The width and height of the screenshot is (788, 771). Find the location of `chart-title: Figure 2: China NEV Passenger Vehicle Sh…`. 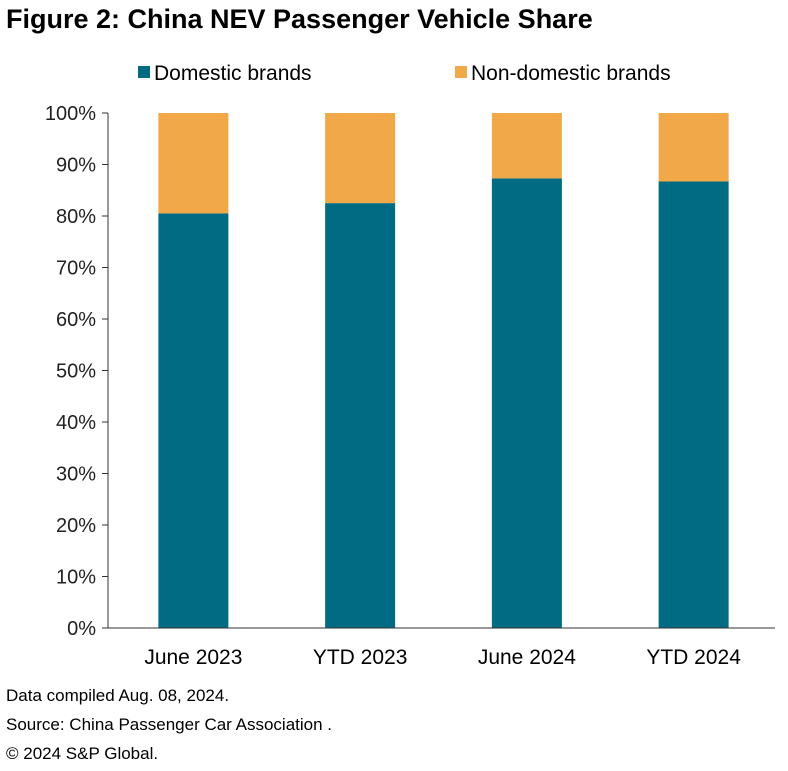

chart-title: Figure 2: China NEV Passenger Vehicle Sh… is located at coordinates (299, 19).